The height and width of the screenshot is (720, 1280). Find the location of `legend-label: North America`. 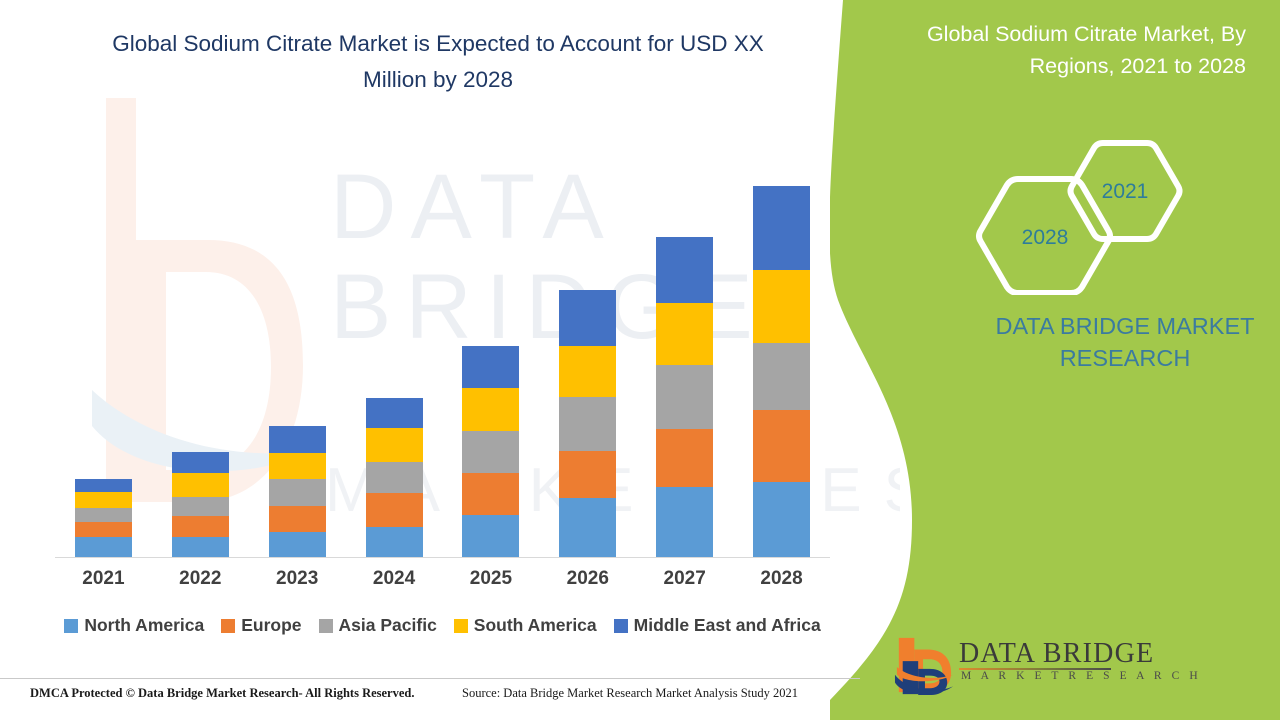

legend-label: North America is located at coordinates (144, 625).